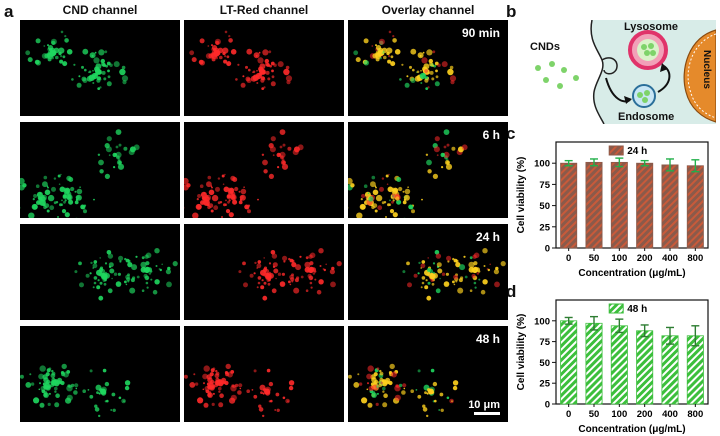 This screenshot has height=436, width=720. Describe the element at coordinates (511, 11) in the screenshot. I see `panel-letter-b: b` at that location.